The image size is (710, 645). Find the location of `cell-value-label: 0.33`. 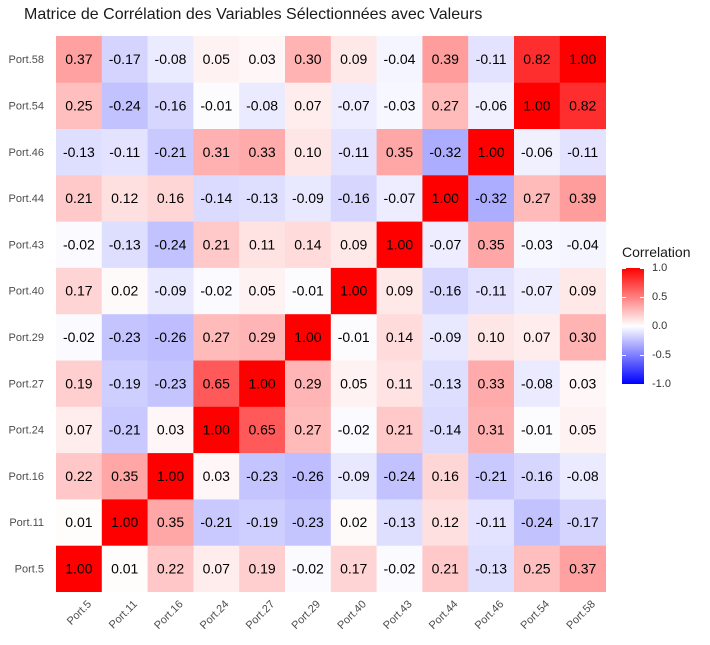

cell-value-label: 0.33 is located at coordinates (261, 152).